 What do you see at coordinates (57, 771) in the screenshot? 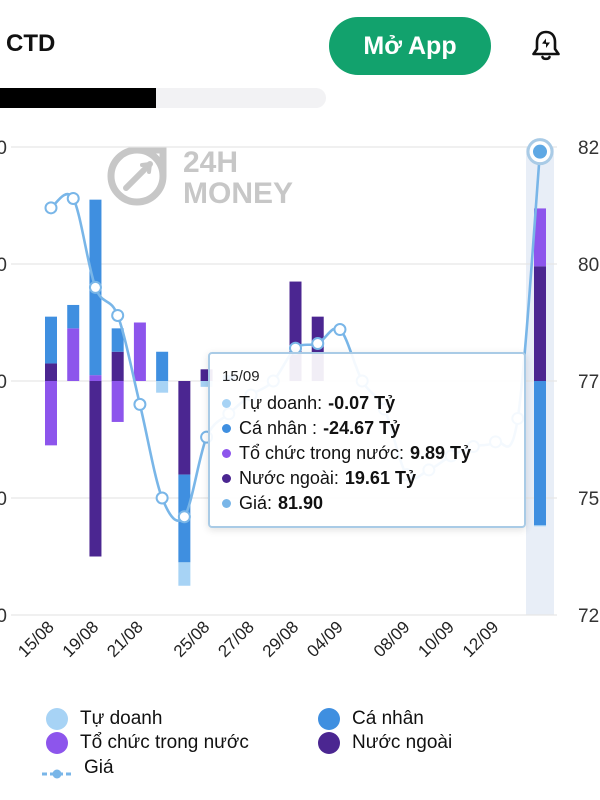
I see `legend-line-icon` at bounding box center [57, 771].